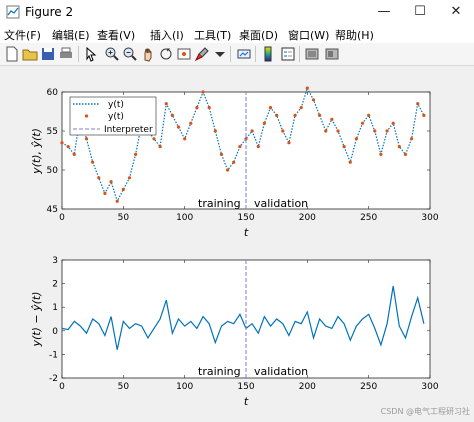  I want to click on legend-entry-y: y(t), so click(116, 105).